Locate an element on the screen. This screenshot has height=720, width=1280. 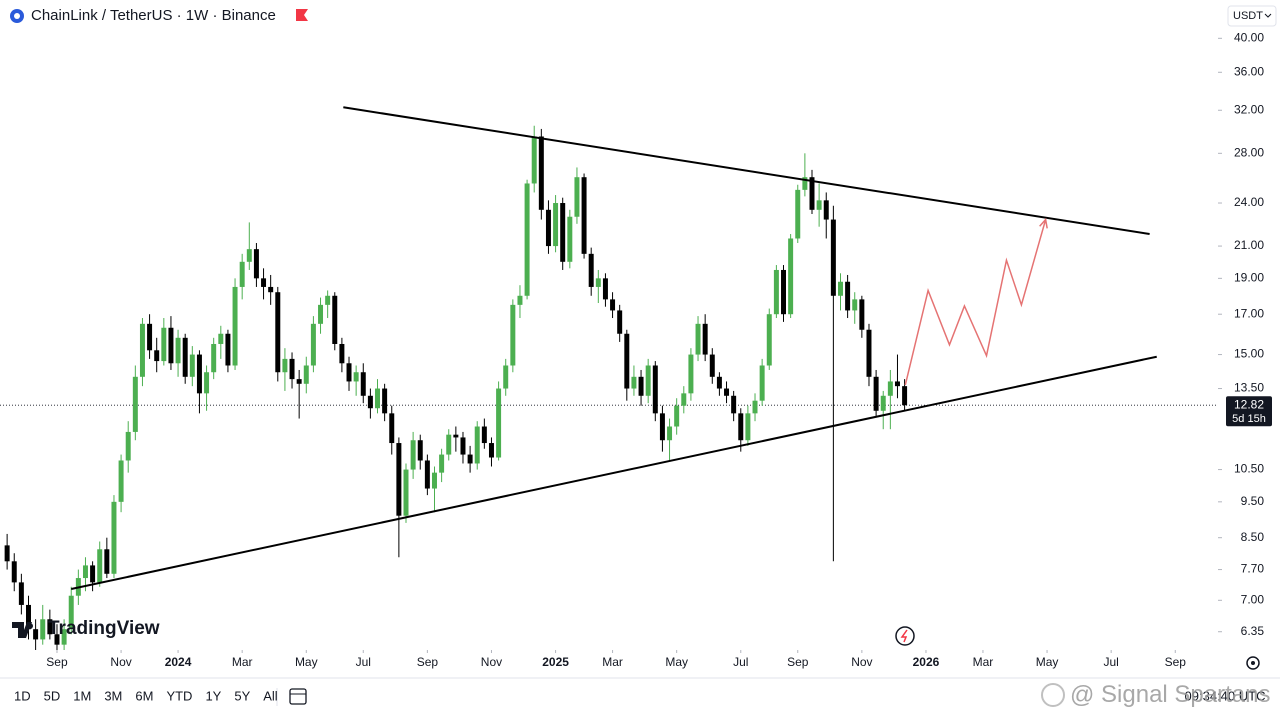
flag-icon is located at coordinates (302, 15).